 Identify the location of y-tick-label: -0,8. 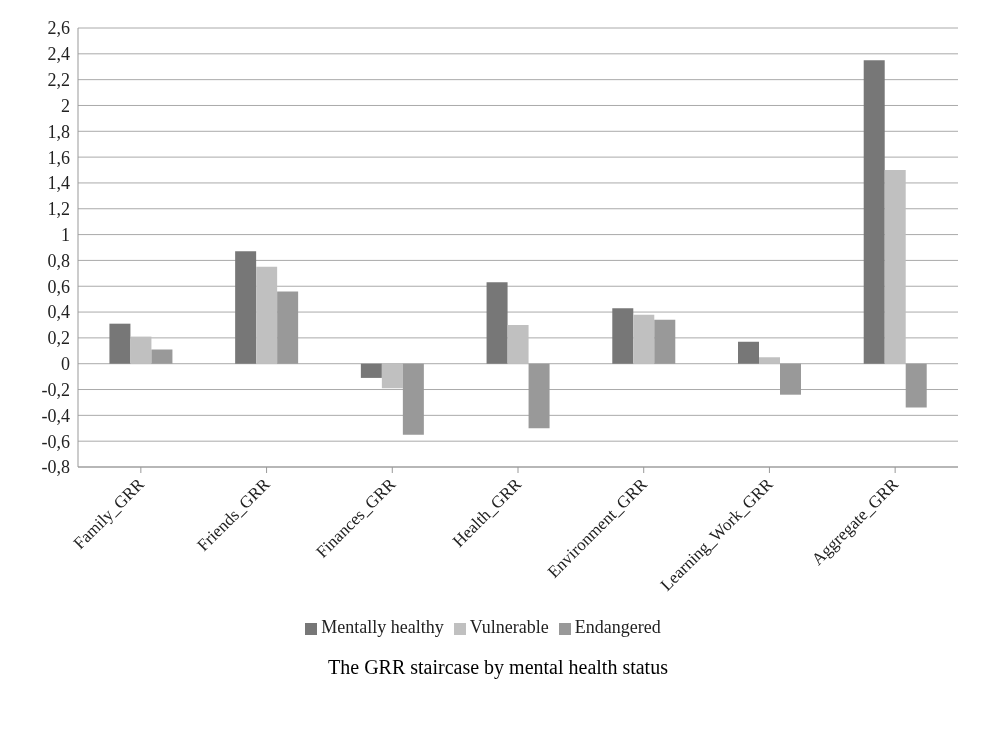
(55, 467).